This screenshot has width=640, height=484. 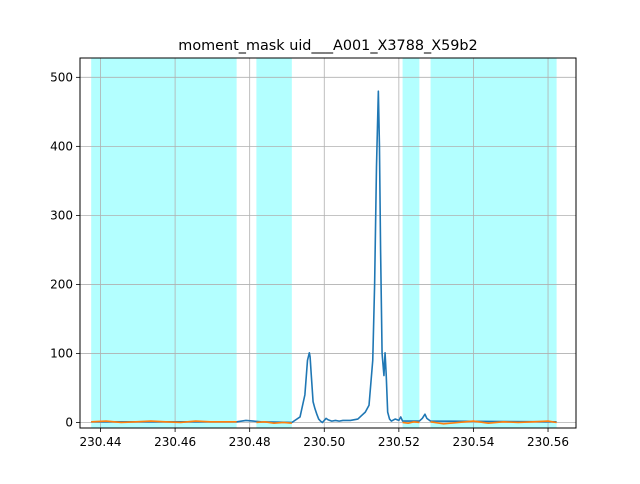 I want to click on x-tick-label: 230.48, so click(x=250, y=442).